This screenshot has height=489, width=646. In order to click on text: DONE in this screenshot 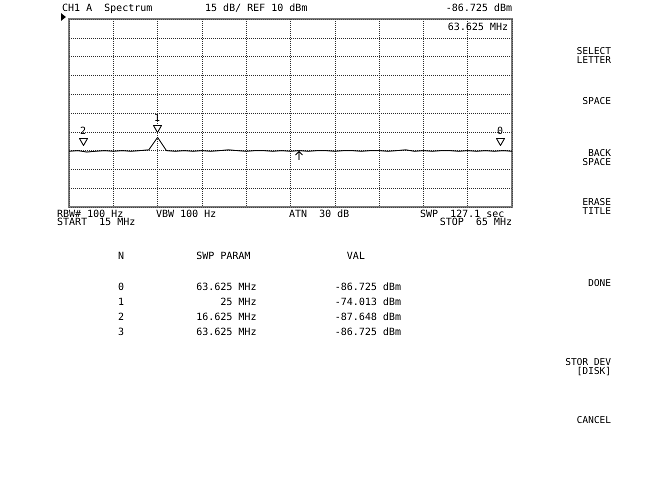, I will do `click(599, 283)`.